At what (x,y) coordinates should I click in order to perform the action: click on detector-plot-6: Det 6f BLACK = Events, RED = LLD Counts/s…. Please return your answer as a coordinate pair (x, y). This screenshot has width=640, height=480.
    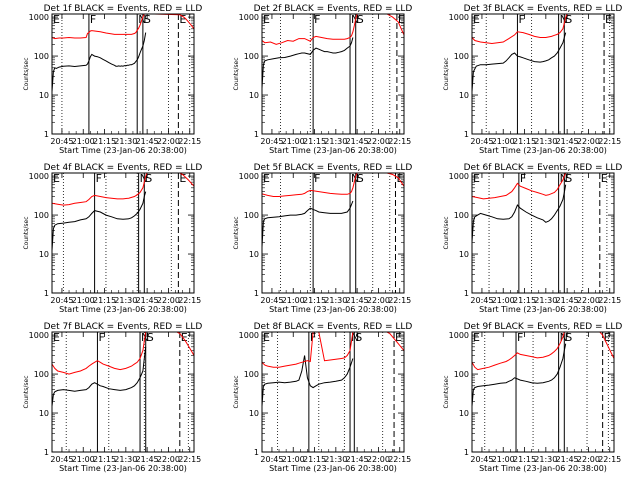
    Looking at the image, I should click on (532, 238).